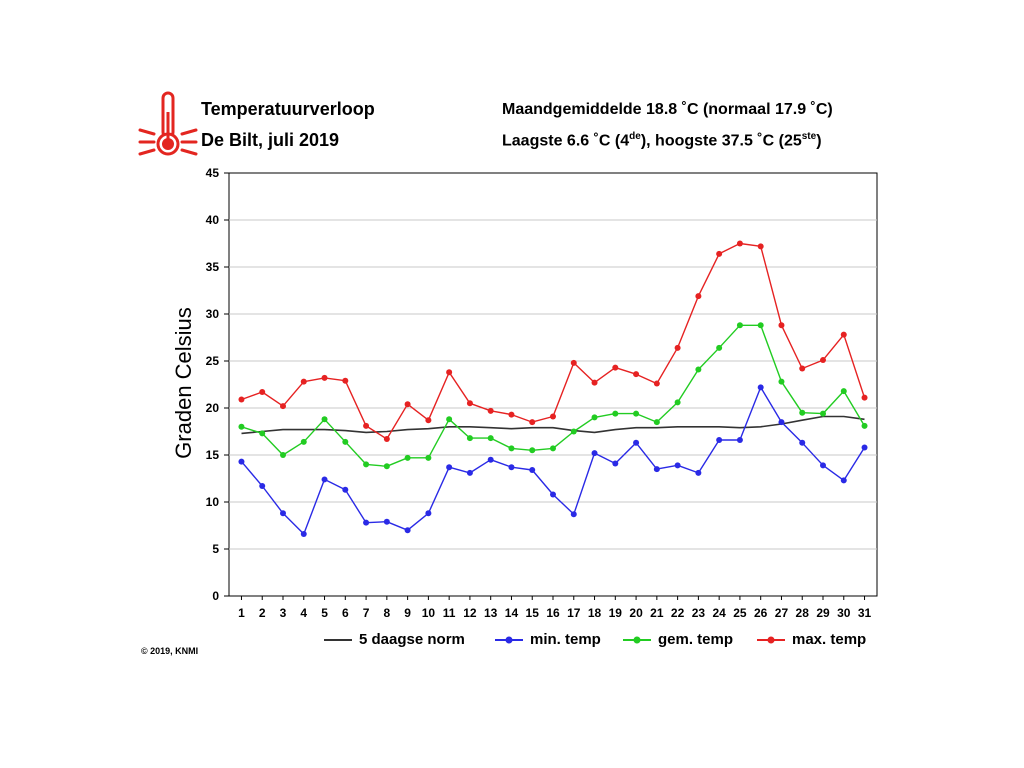  Describe the element at coordinates (183, 383) in the screenshot. I see `y-axis-label: Graden Celsius` at that location.